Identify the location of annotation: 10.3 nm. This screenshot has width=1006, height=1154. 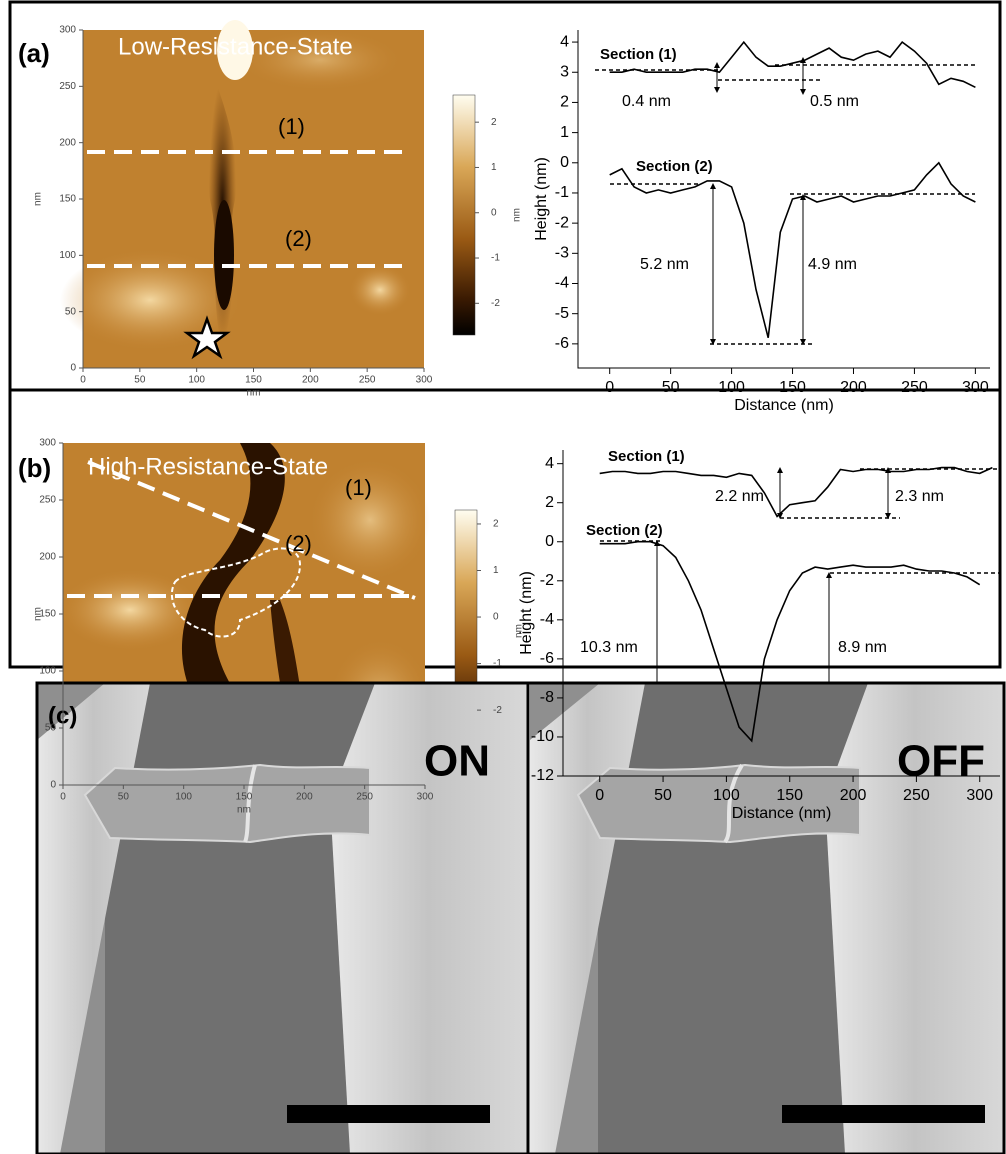
(609, 647).